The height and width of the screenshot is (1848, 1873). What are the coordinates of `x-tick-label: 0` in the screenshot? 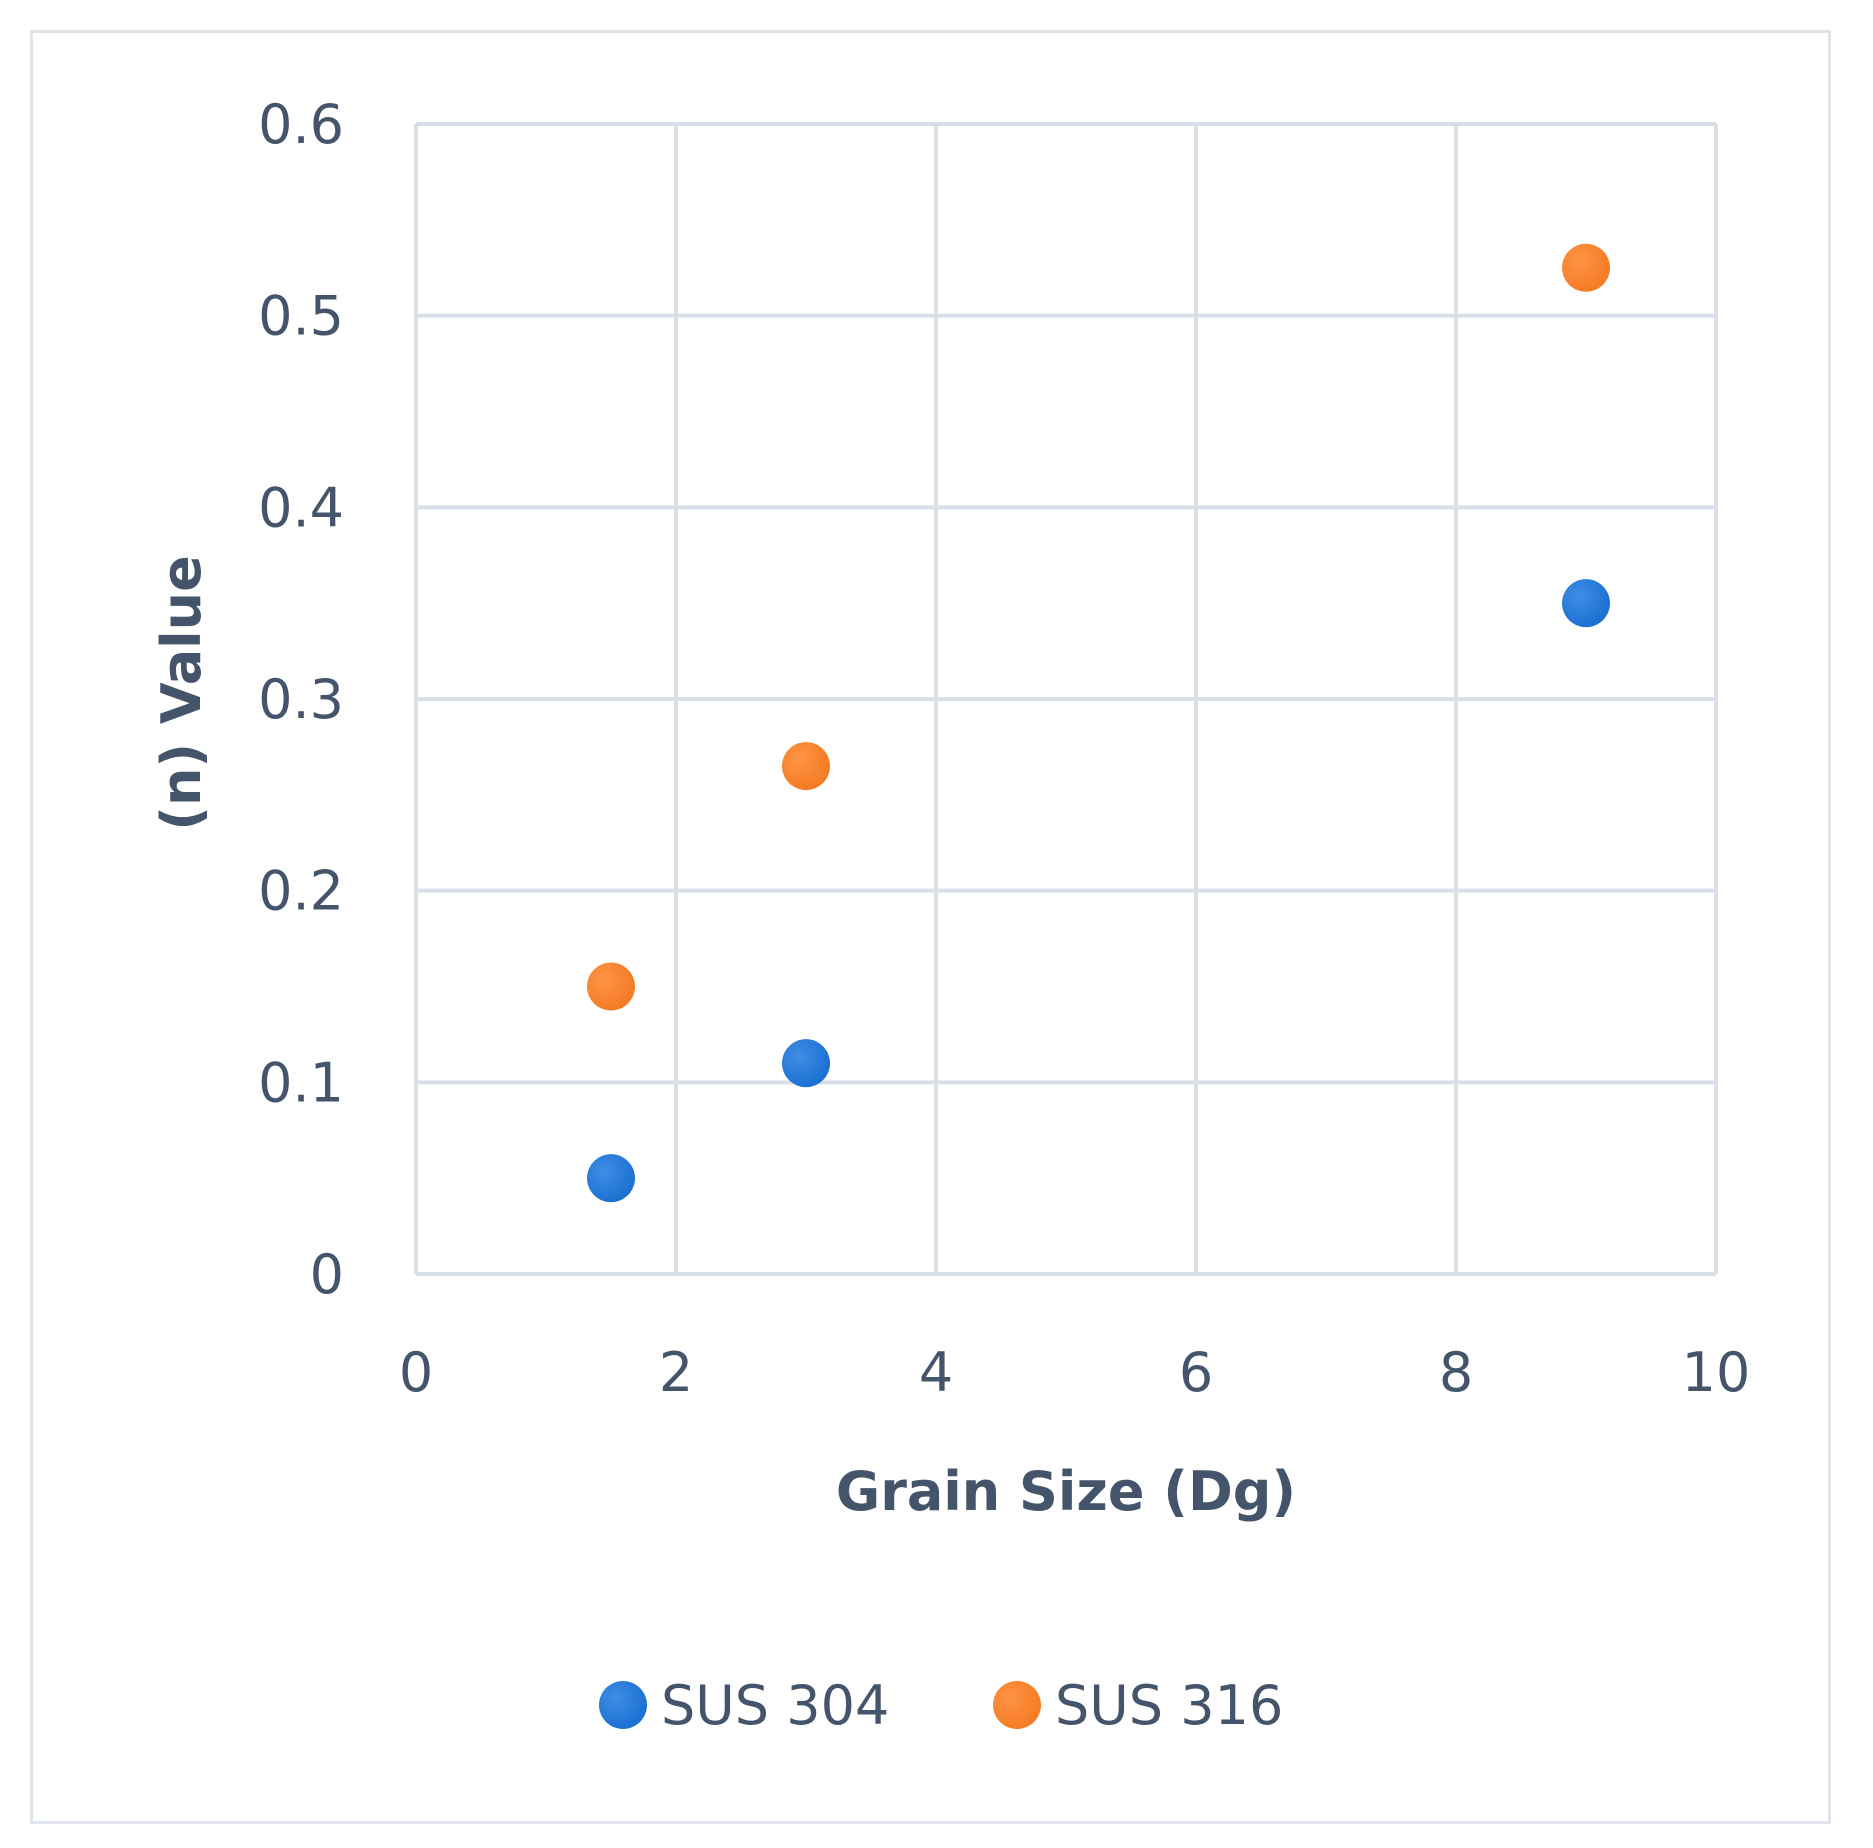 It's located at (416, 1372).